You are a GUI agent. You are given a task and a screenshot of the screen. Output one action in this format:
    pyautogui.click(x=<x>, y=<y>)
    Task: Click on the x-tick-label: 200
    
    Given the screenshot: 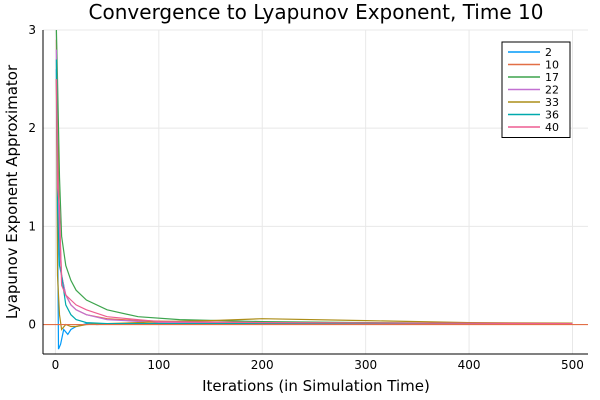 What is the action you would take?
    pyautogui.click(x=262, y=365)
    